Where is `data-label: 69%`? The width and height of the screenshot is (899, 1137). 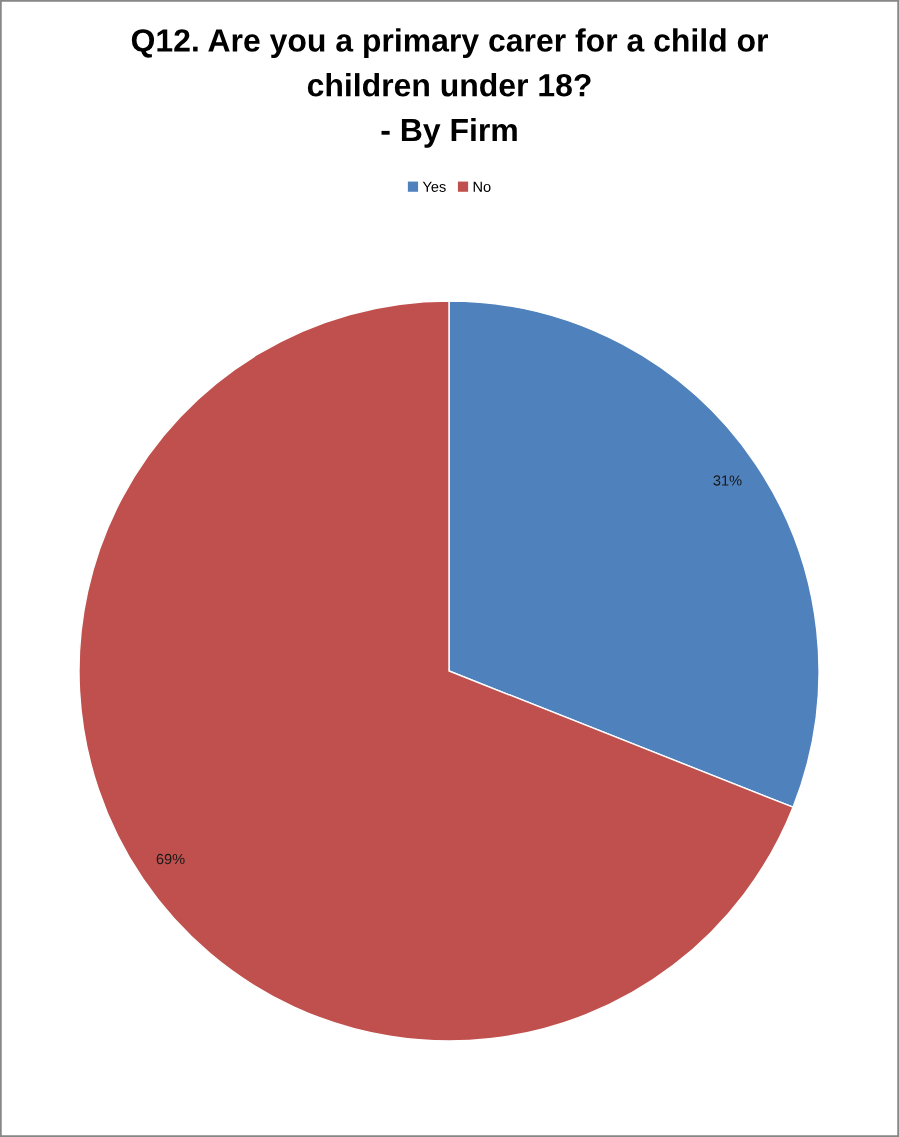 data-label: 69% is located at coordinates (170, 859).